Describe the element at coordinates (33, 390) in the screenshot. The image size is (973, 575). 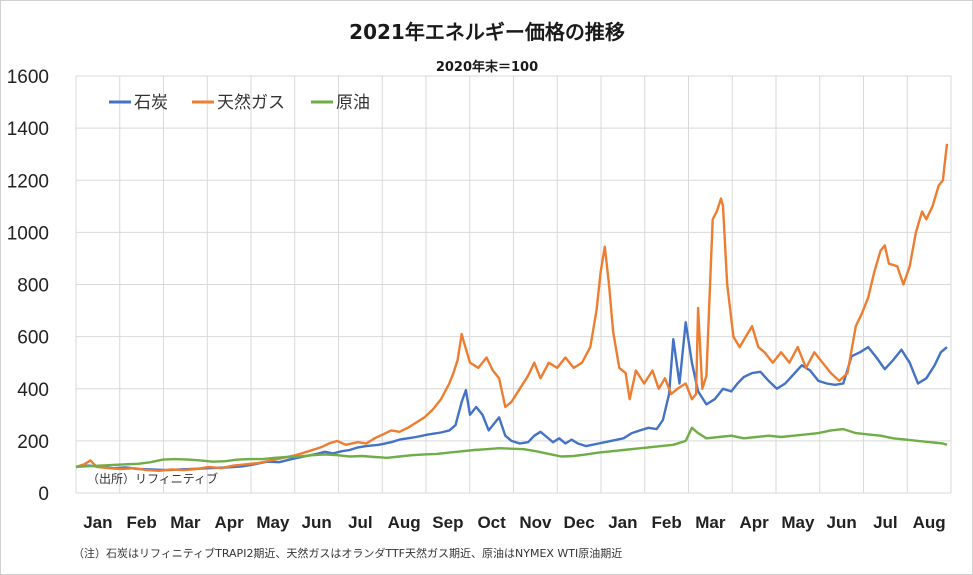
I see `y-tick-label: 400` at that location.